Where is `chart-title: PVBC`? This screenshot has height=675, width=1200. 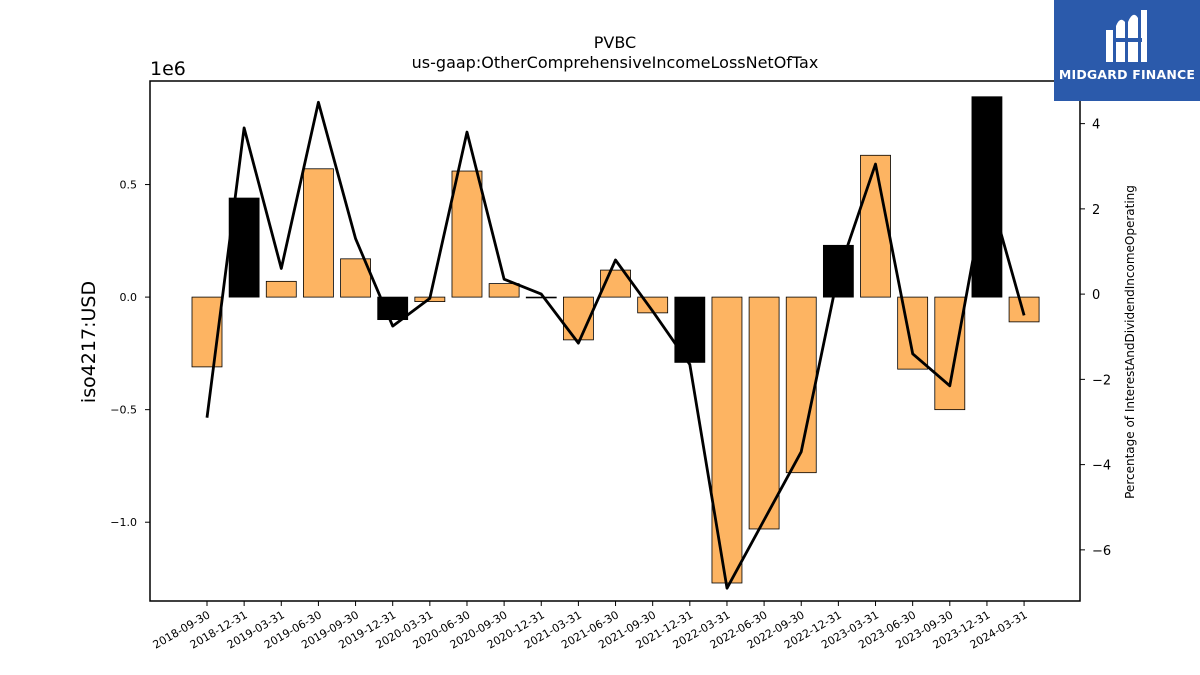
chart-title: PVBC is located at coordinates (615, 42).